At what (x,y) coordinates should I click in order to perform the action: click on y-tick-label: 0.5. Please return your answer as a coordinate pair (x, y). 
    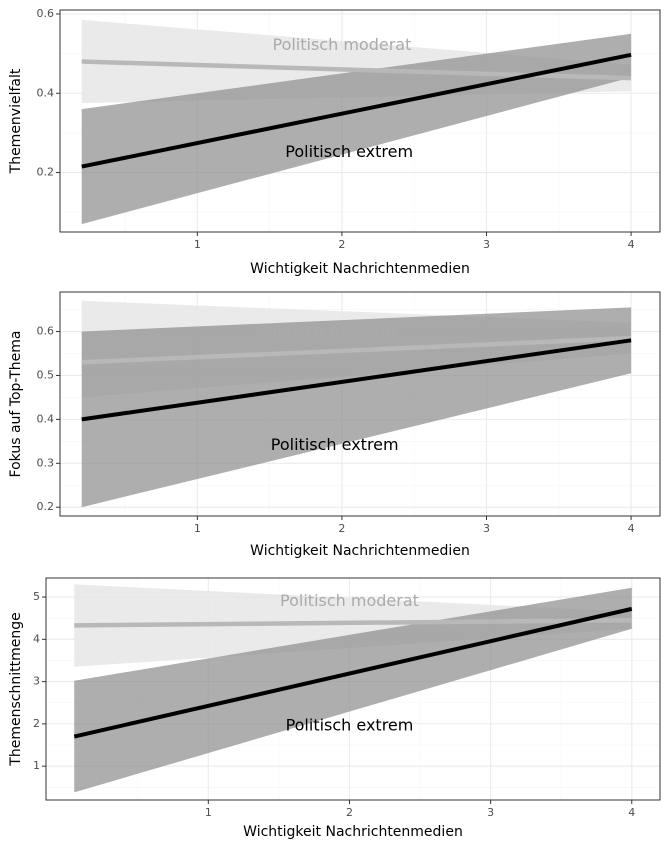
    Looking at the image, I should click on (46, 374).